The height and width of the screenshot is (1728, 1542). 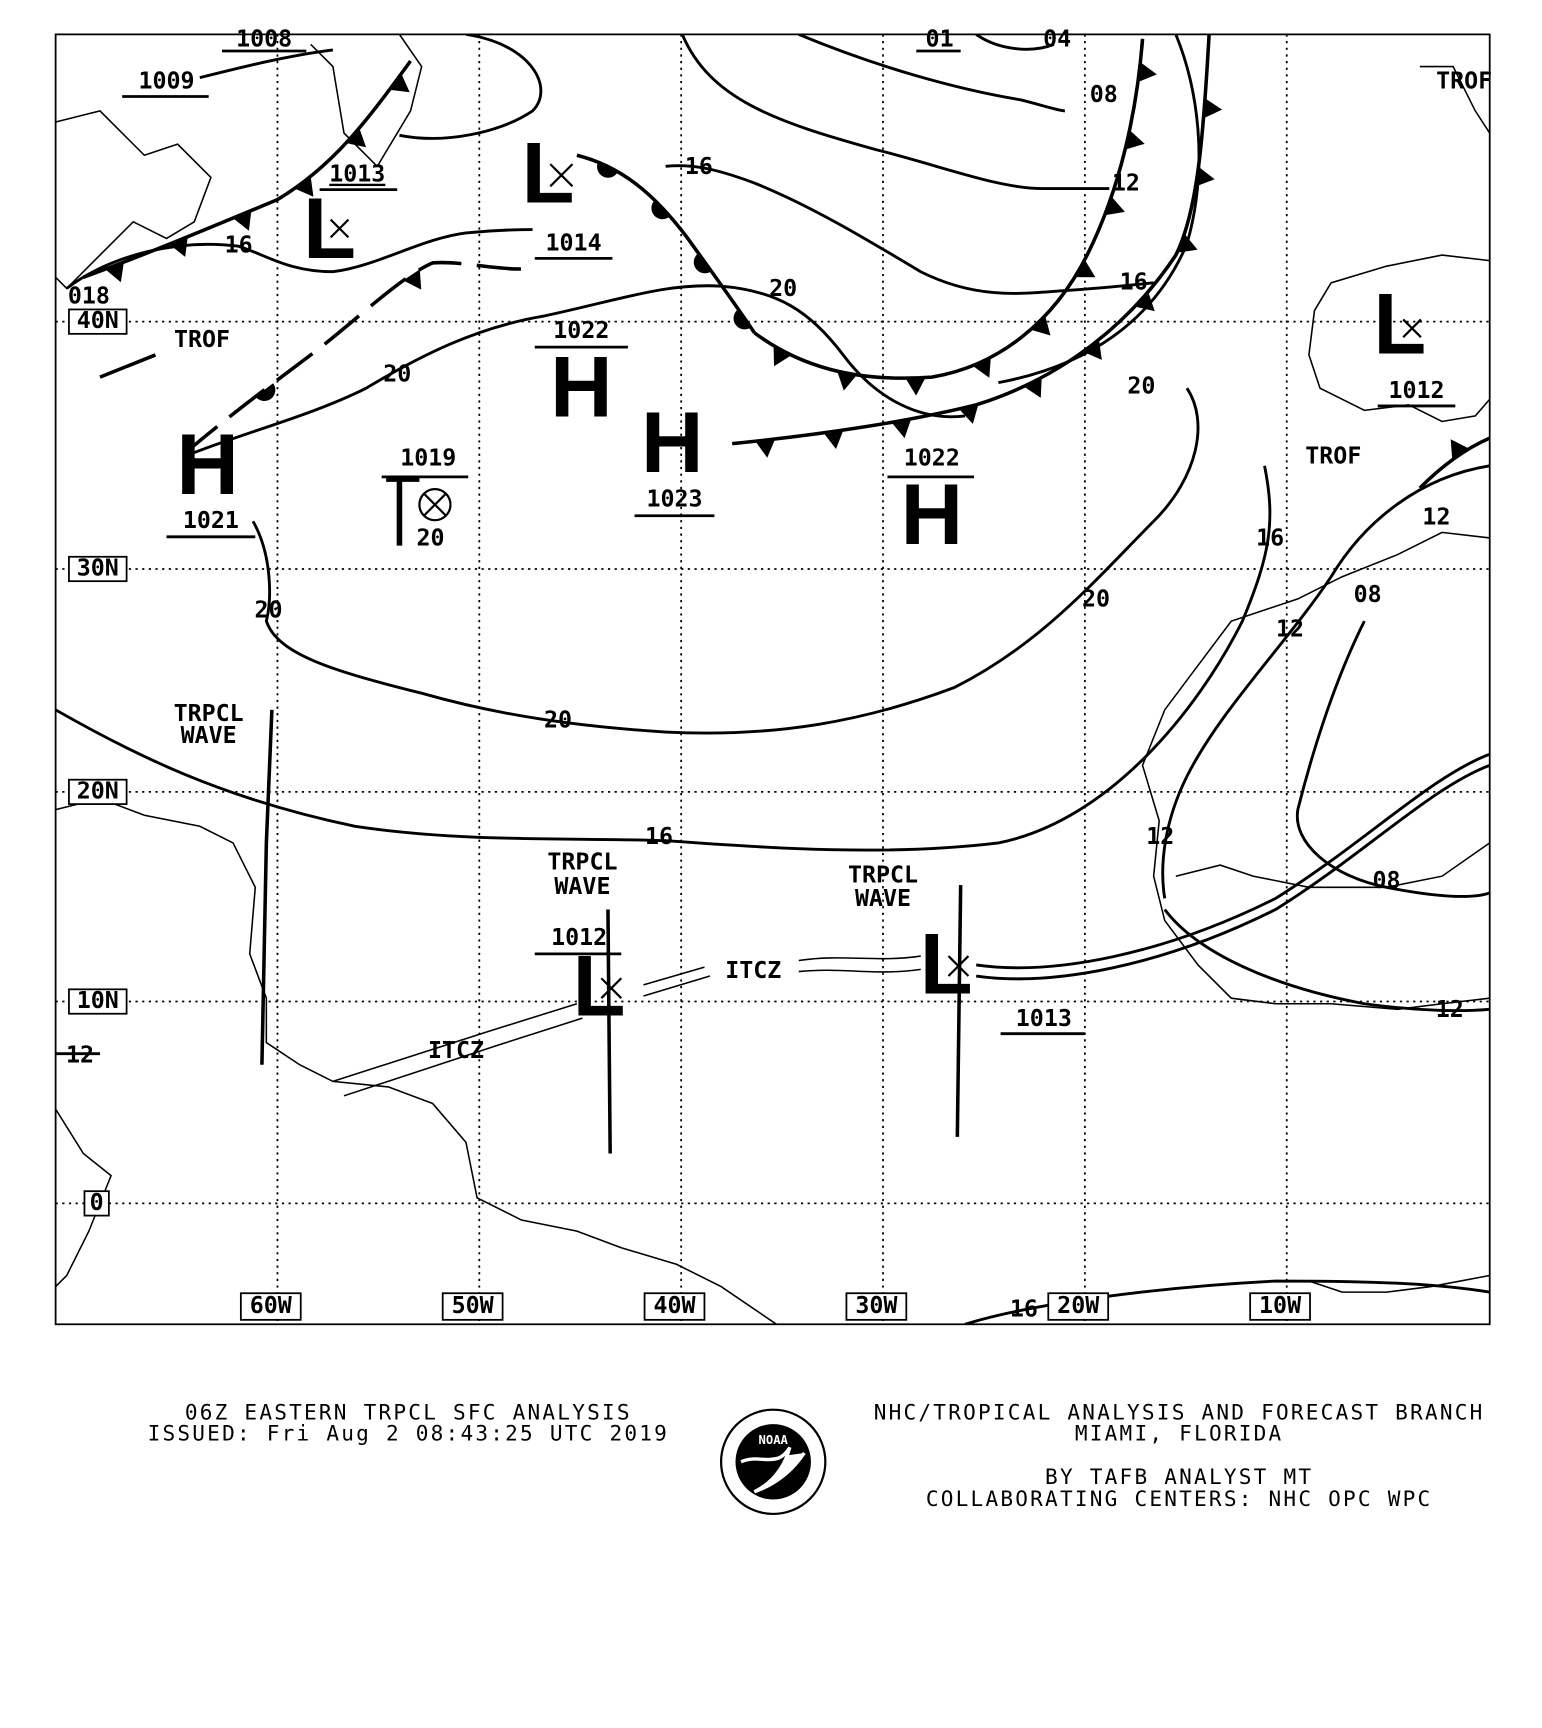 I want to click on pressure-value: 1014, so click(x=574, y=243).